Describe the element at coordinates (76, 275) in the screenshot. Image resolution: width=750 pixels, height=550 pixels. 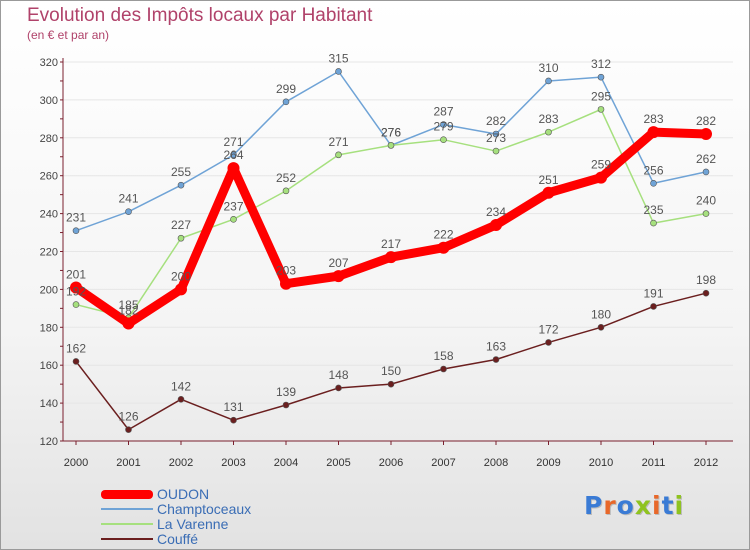
I see `data-label-oudon: 201` at that location.